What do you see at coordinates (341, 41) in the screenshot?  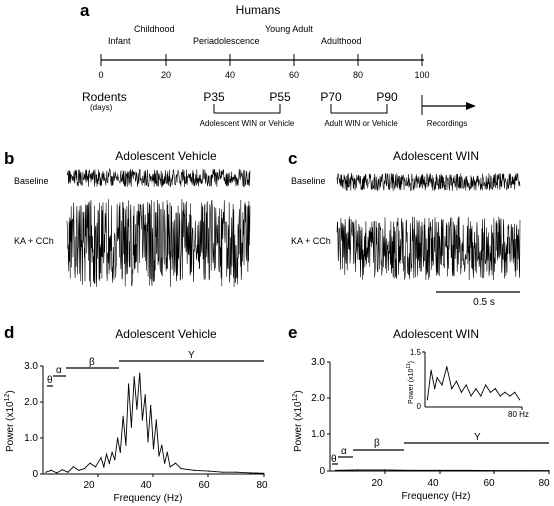 I see `stage-adulthood: Adulthood` at bounding box center [341, 41].